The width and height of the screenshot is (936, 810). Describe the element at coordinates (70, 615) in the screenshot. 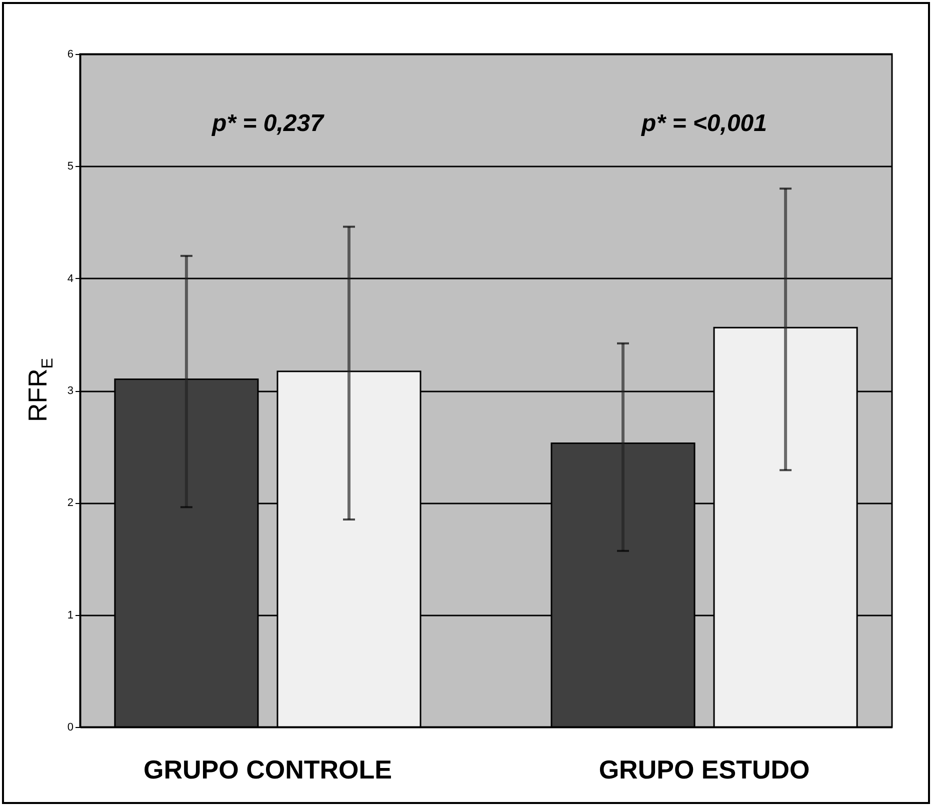

I see `y-tick-label: 1` at that location.